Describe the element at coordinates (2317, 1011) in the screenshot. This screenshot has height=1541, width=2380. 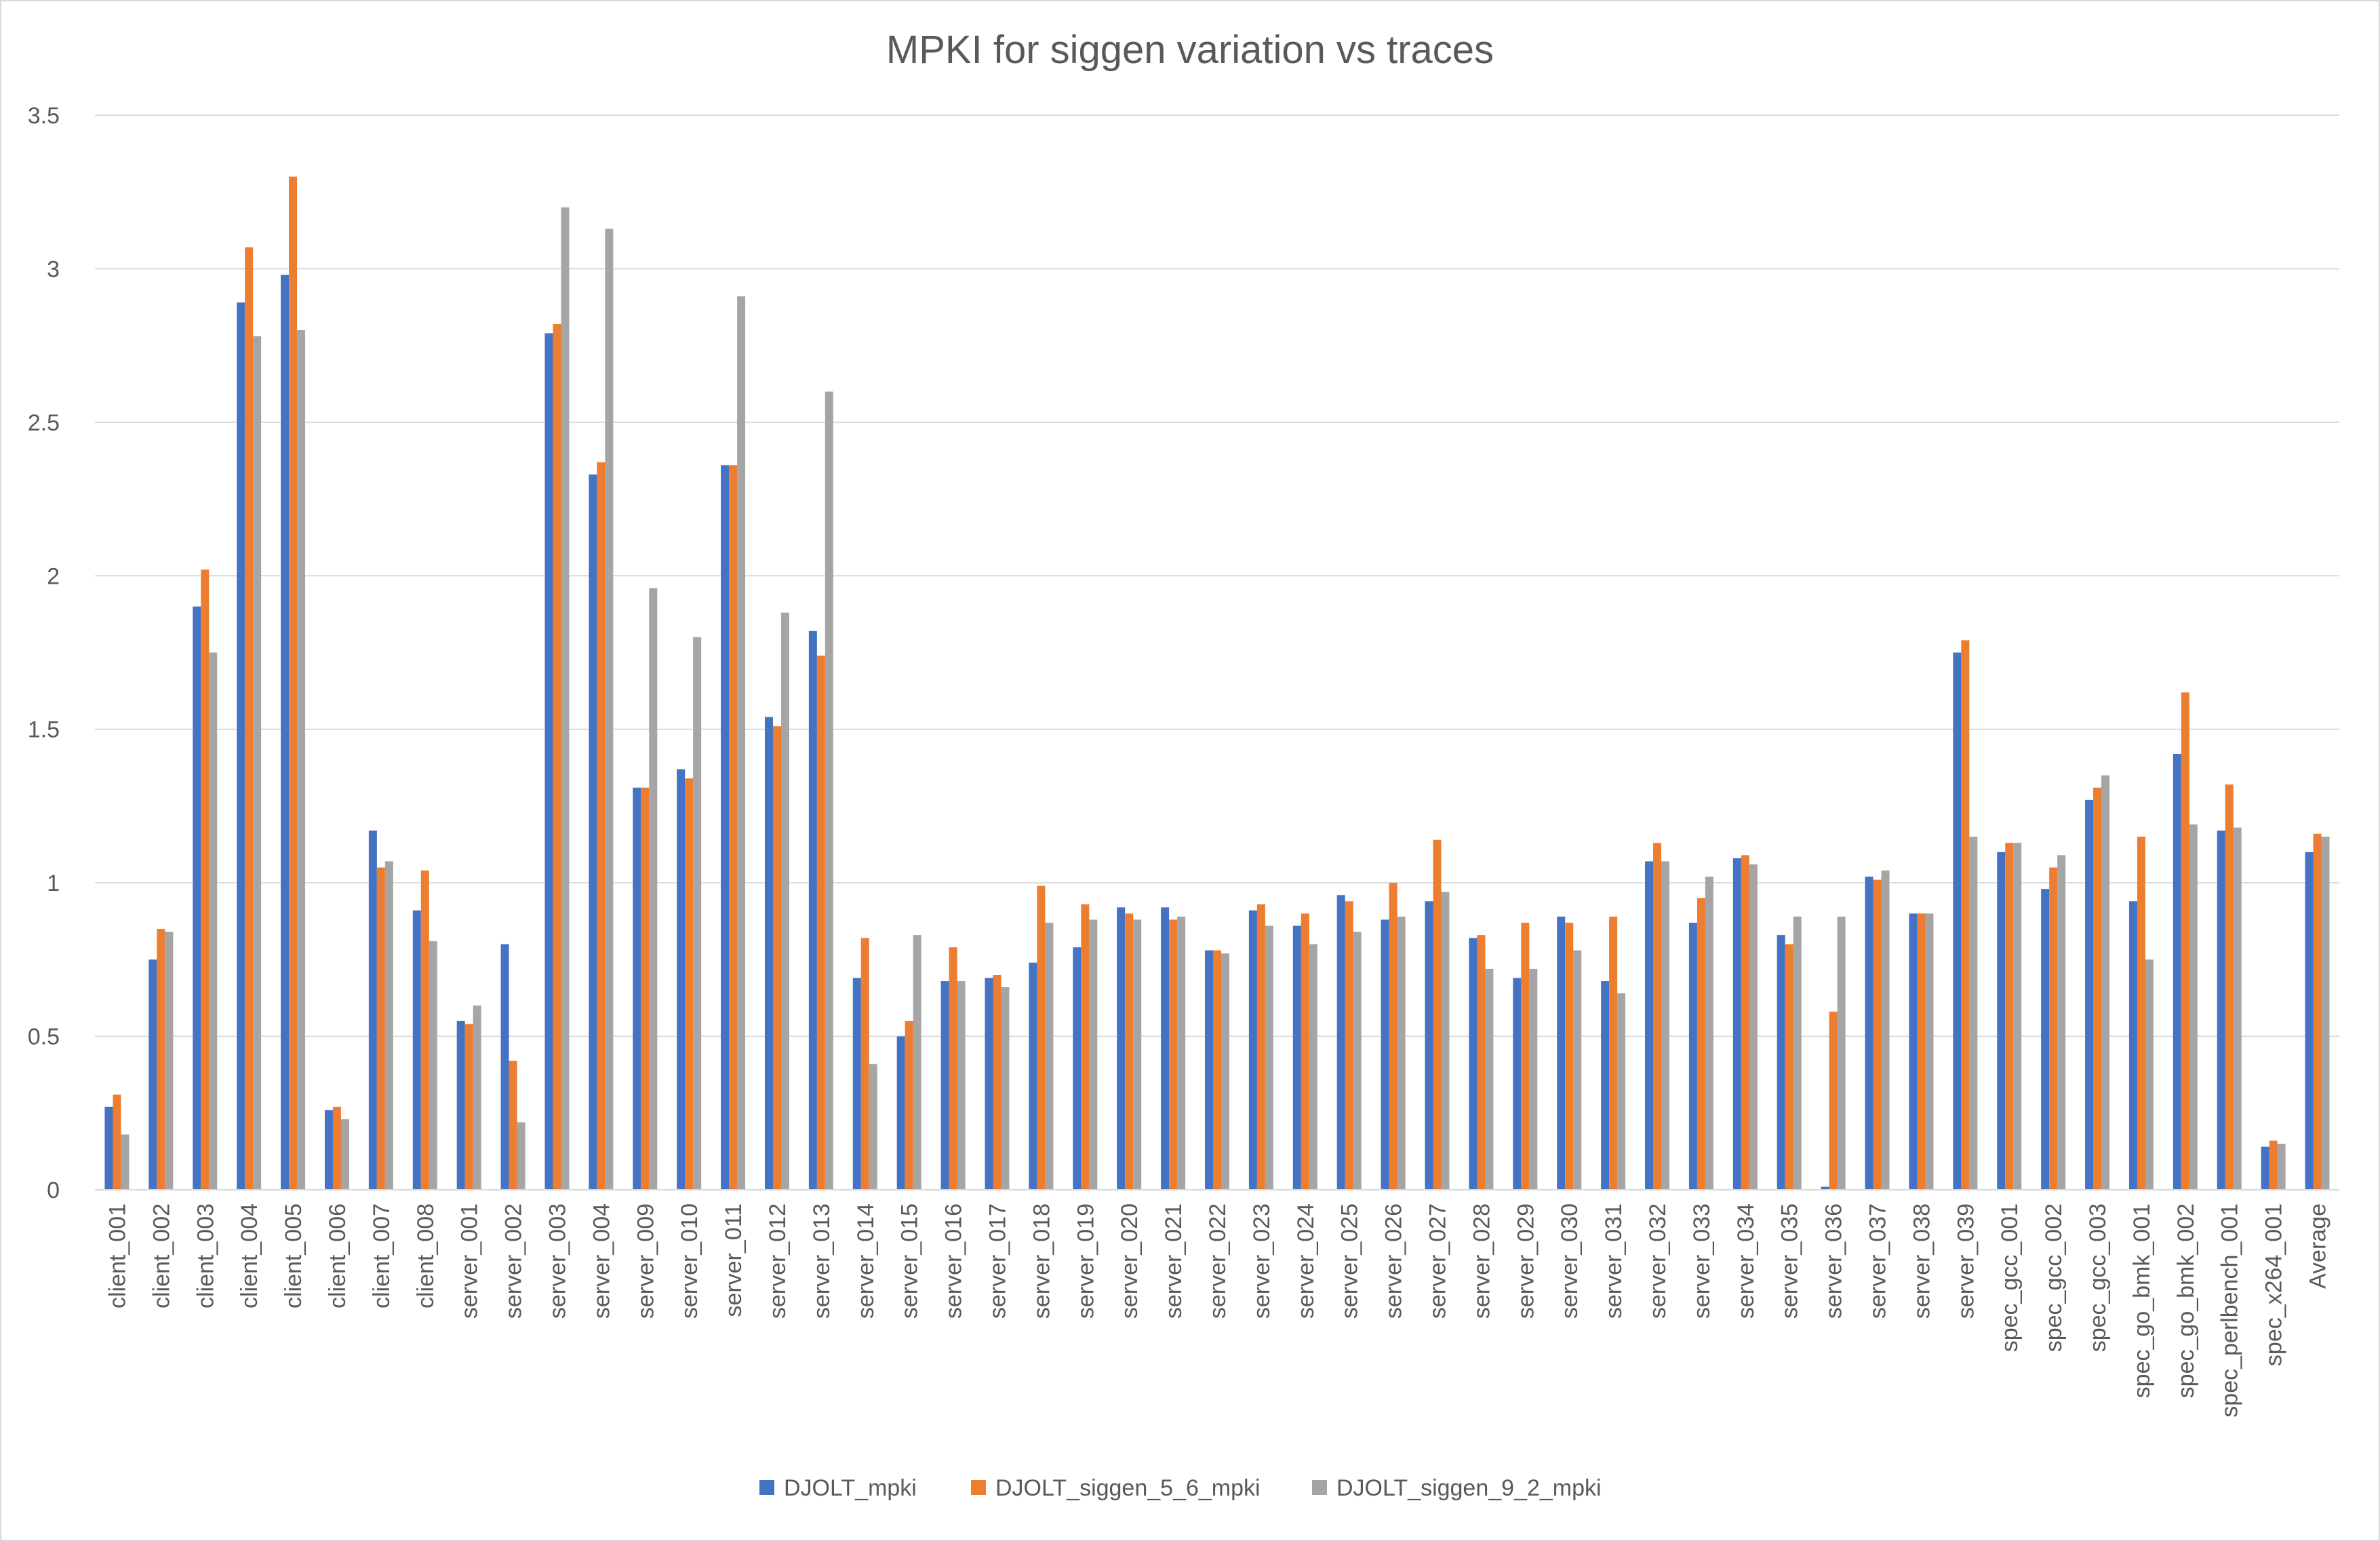
I see `bar-DJOLT_siggen_5_6_mpki-Average` at that location.